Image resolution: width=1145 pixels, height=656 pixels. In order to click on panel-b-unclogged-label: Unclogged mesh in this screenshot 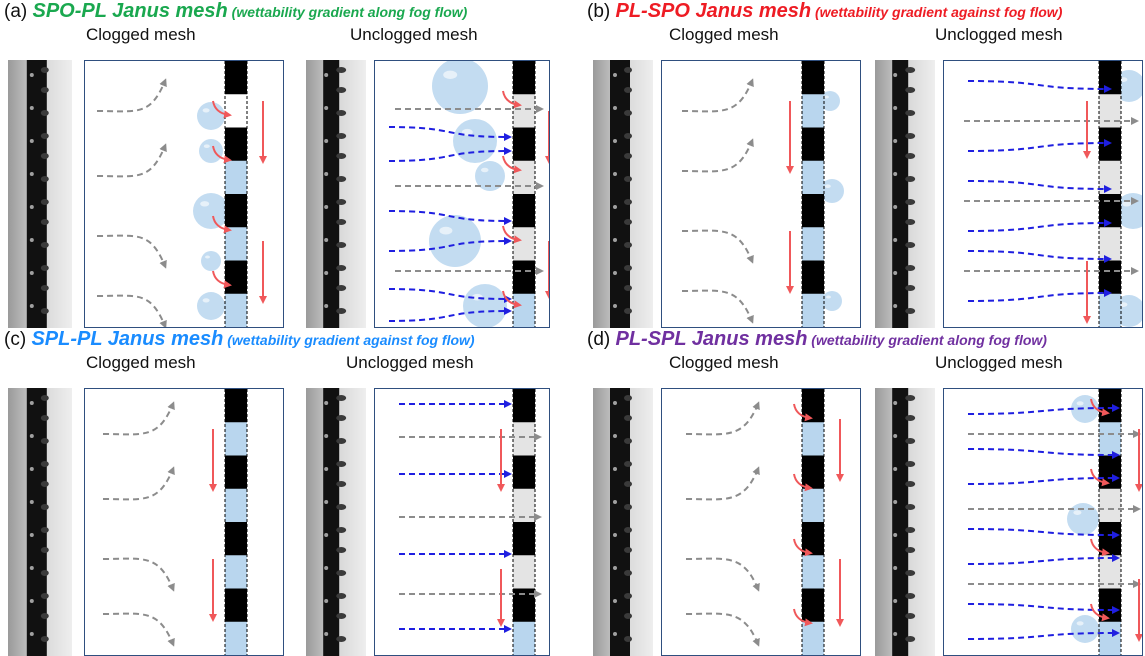, I will do `click(999, 34)`.